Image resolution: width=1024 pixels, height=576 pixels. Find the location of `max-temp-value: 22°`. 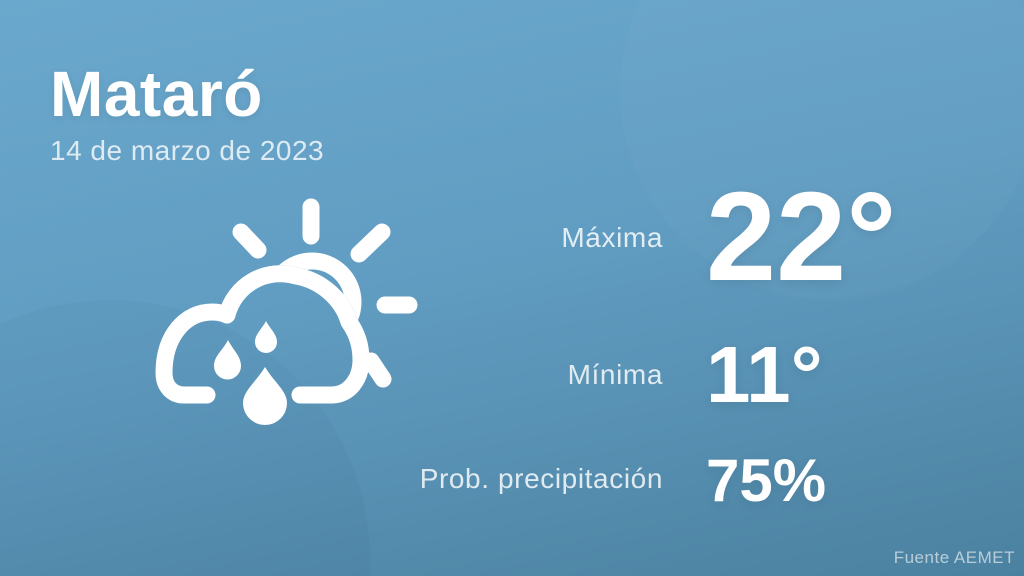

max-temp-value: 22° is located at coordinates (801, 236).